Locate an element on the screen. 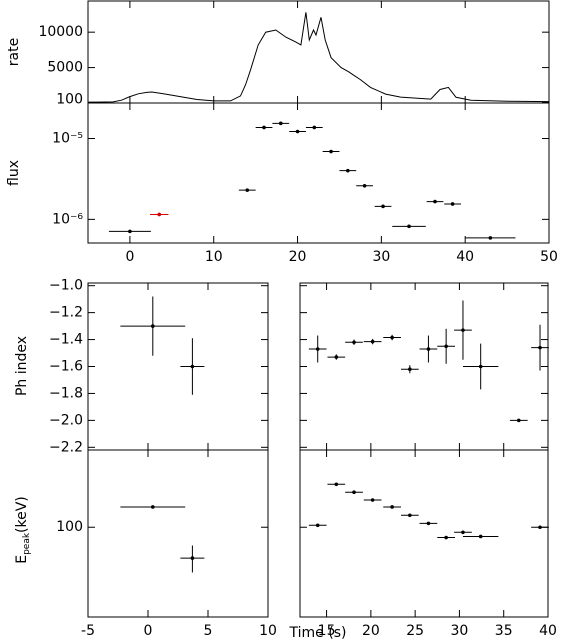 This screenshot has height=643, width=562. y-axis-label: Epeak(keV) is located at coordinates (23, 530).